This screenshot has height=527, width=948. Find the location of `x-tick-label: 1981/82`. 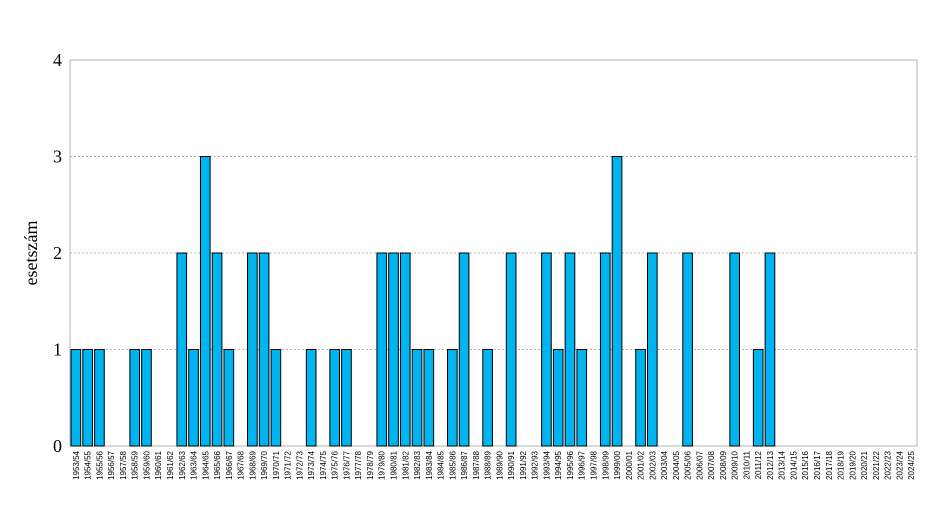

x-tick-label: 1981/82 is located at coordinates (405, 464).